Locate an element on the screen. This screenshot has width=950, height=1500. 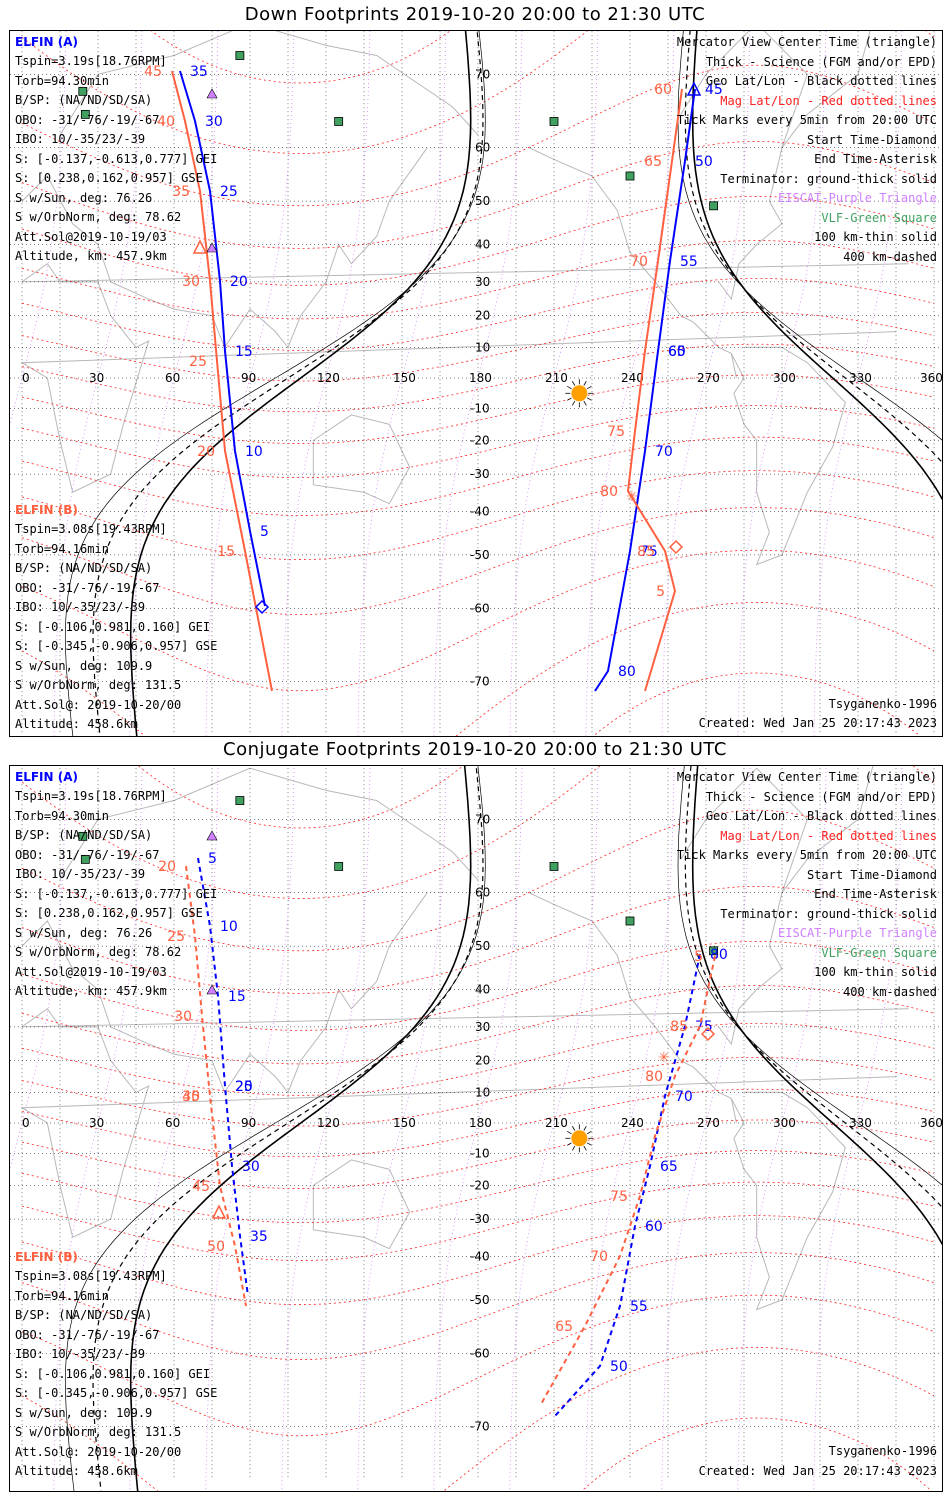
elfin-a-line: S: [0.238,0.162,0.957] GSE is located at coordinates (109, 178).